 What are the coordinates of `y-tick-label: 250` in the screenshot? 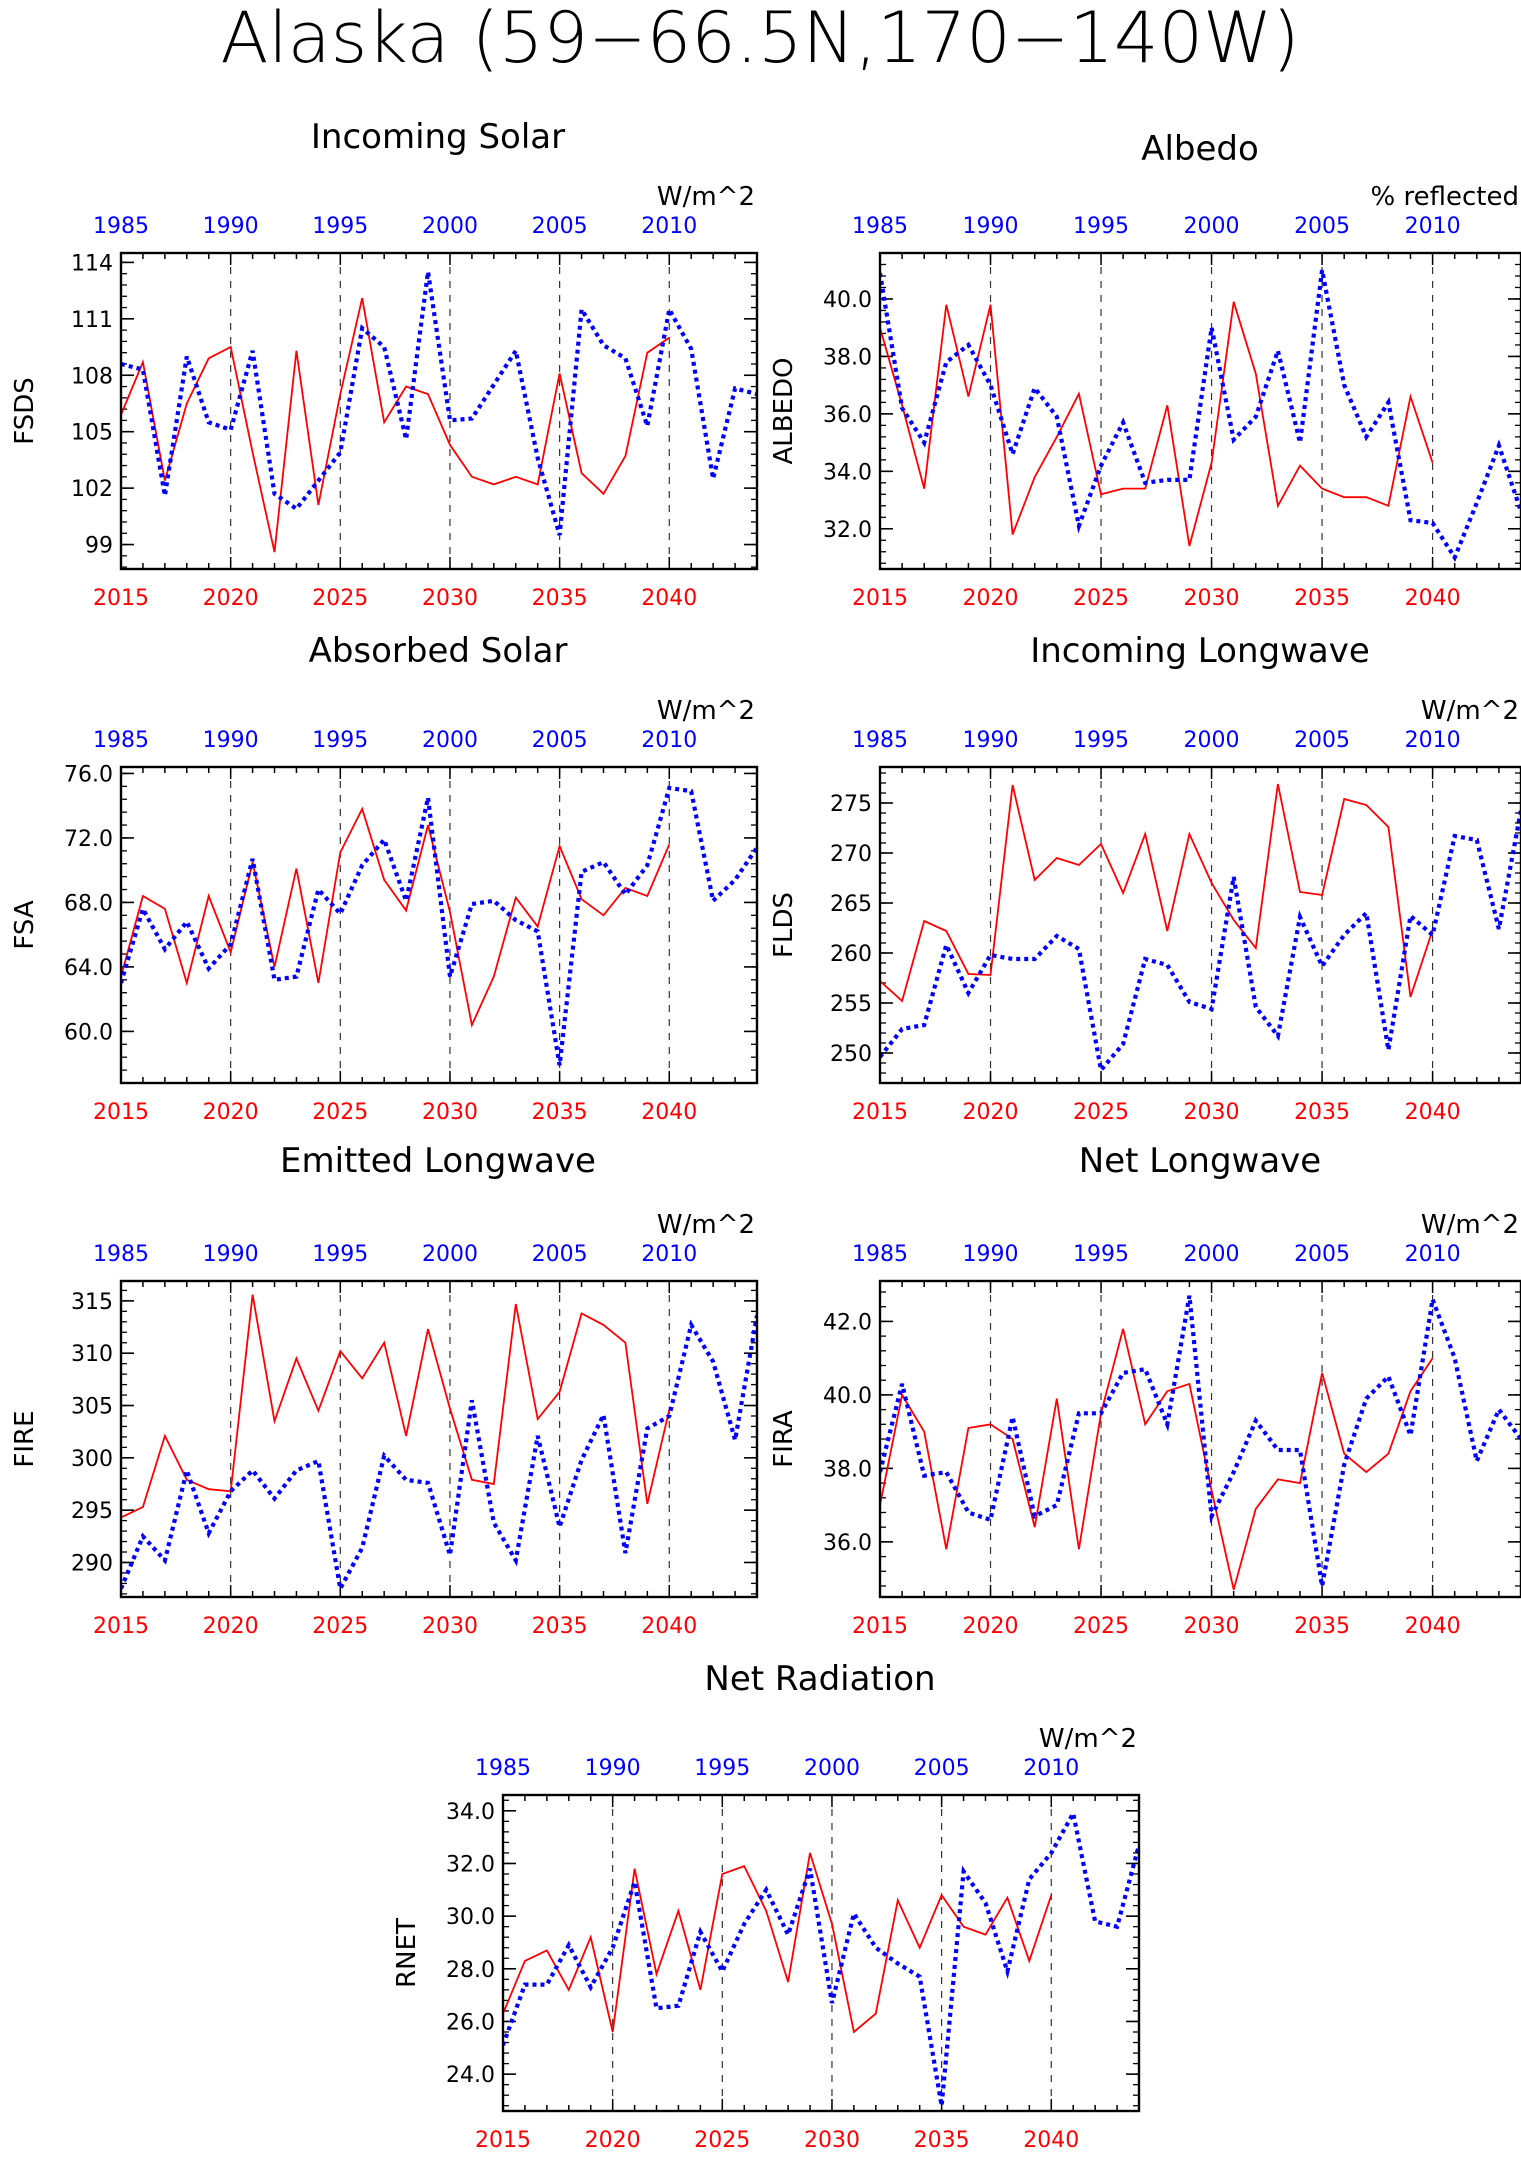 It's located at (851, 1054).